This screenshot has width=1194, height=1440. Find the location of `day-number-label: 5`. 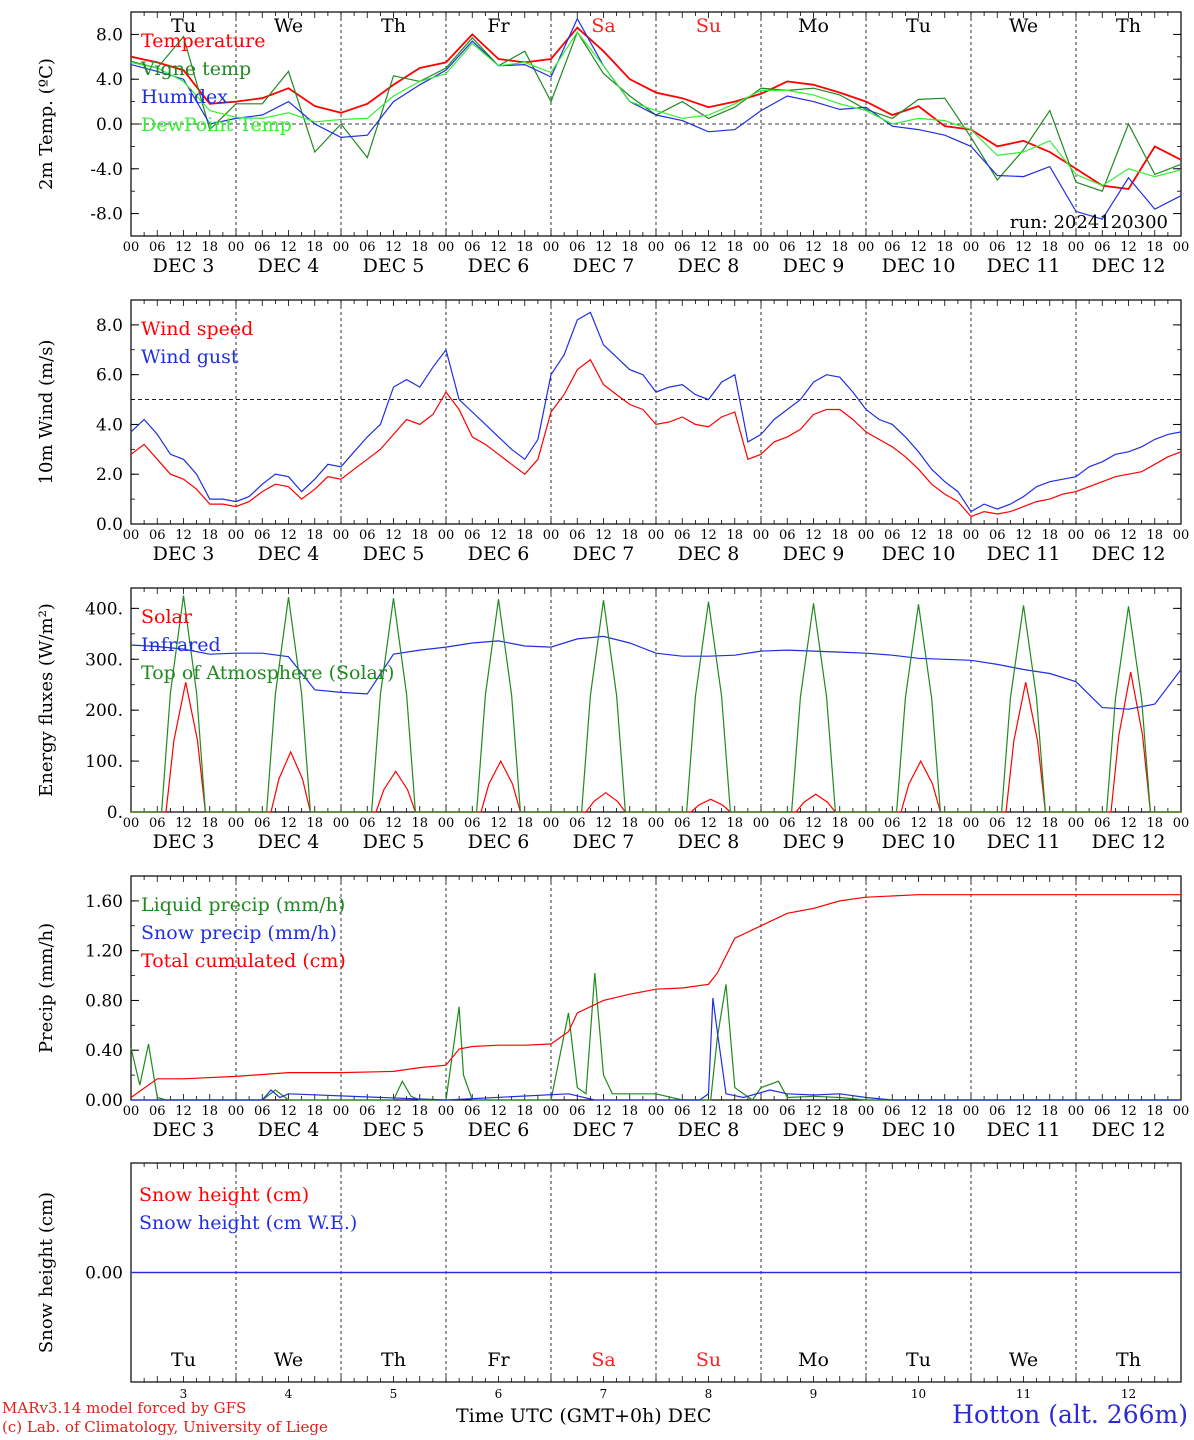

day-number-label: 5 is located at coordinates (394, 1394).